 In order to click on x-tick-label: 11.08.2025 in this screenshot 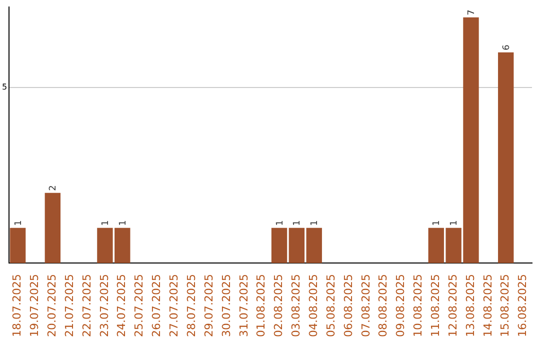, I will do `click(435, 306)`.